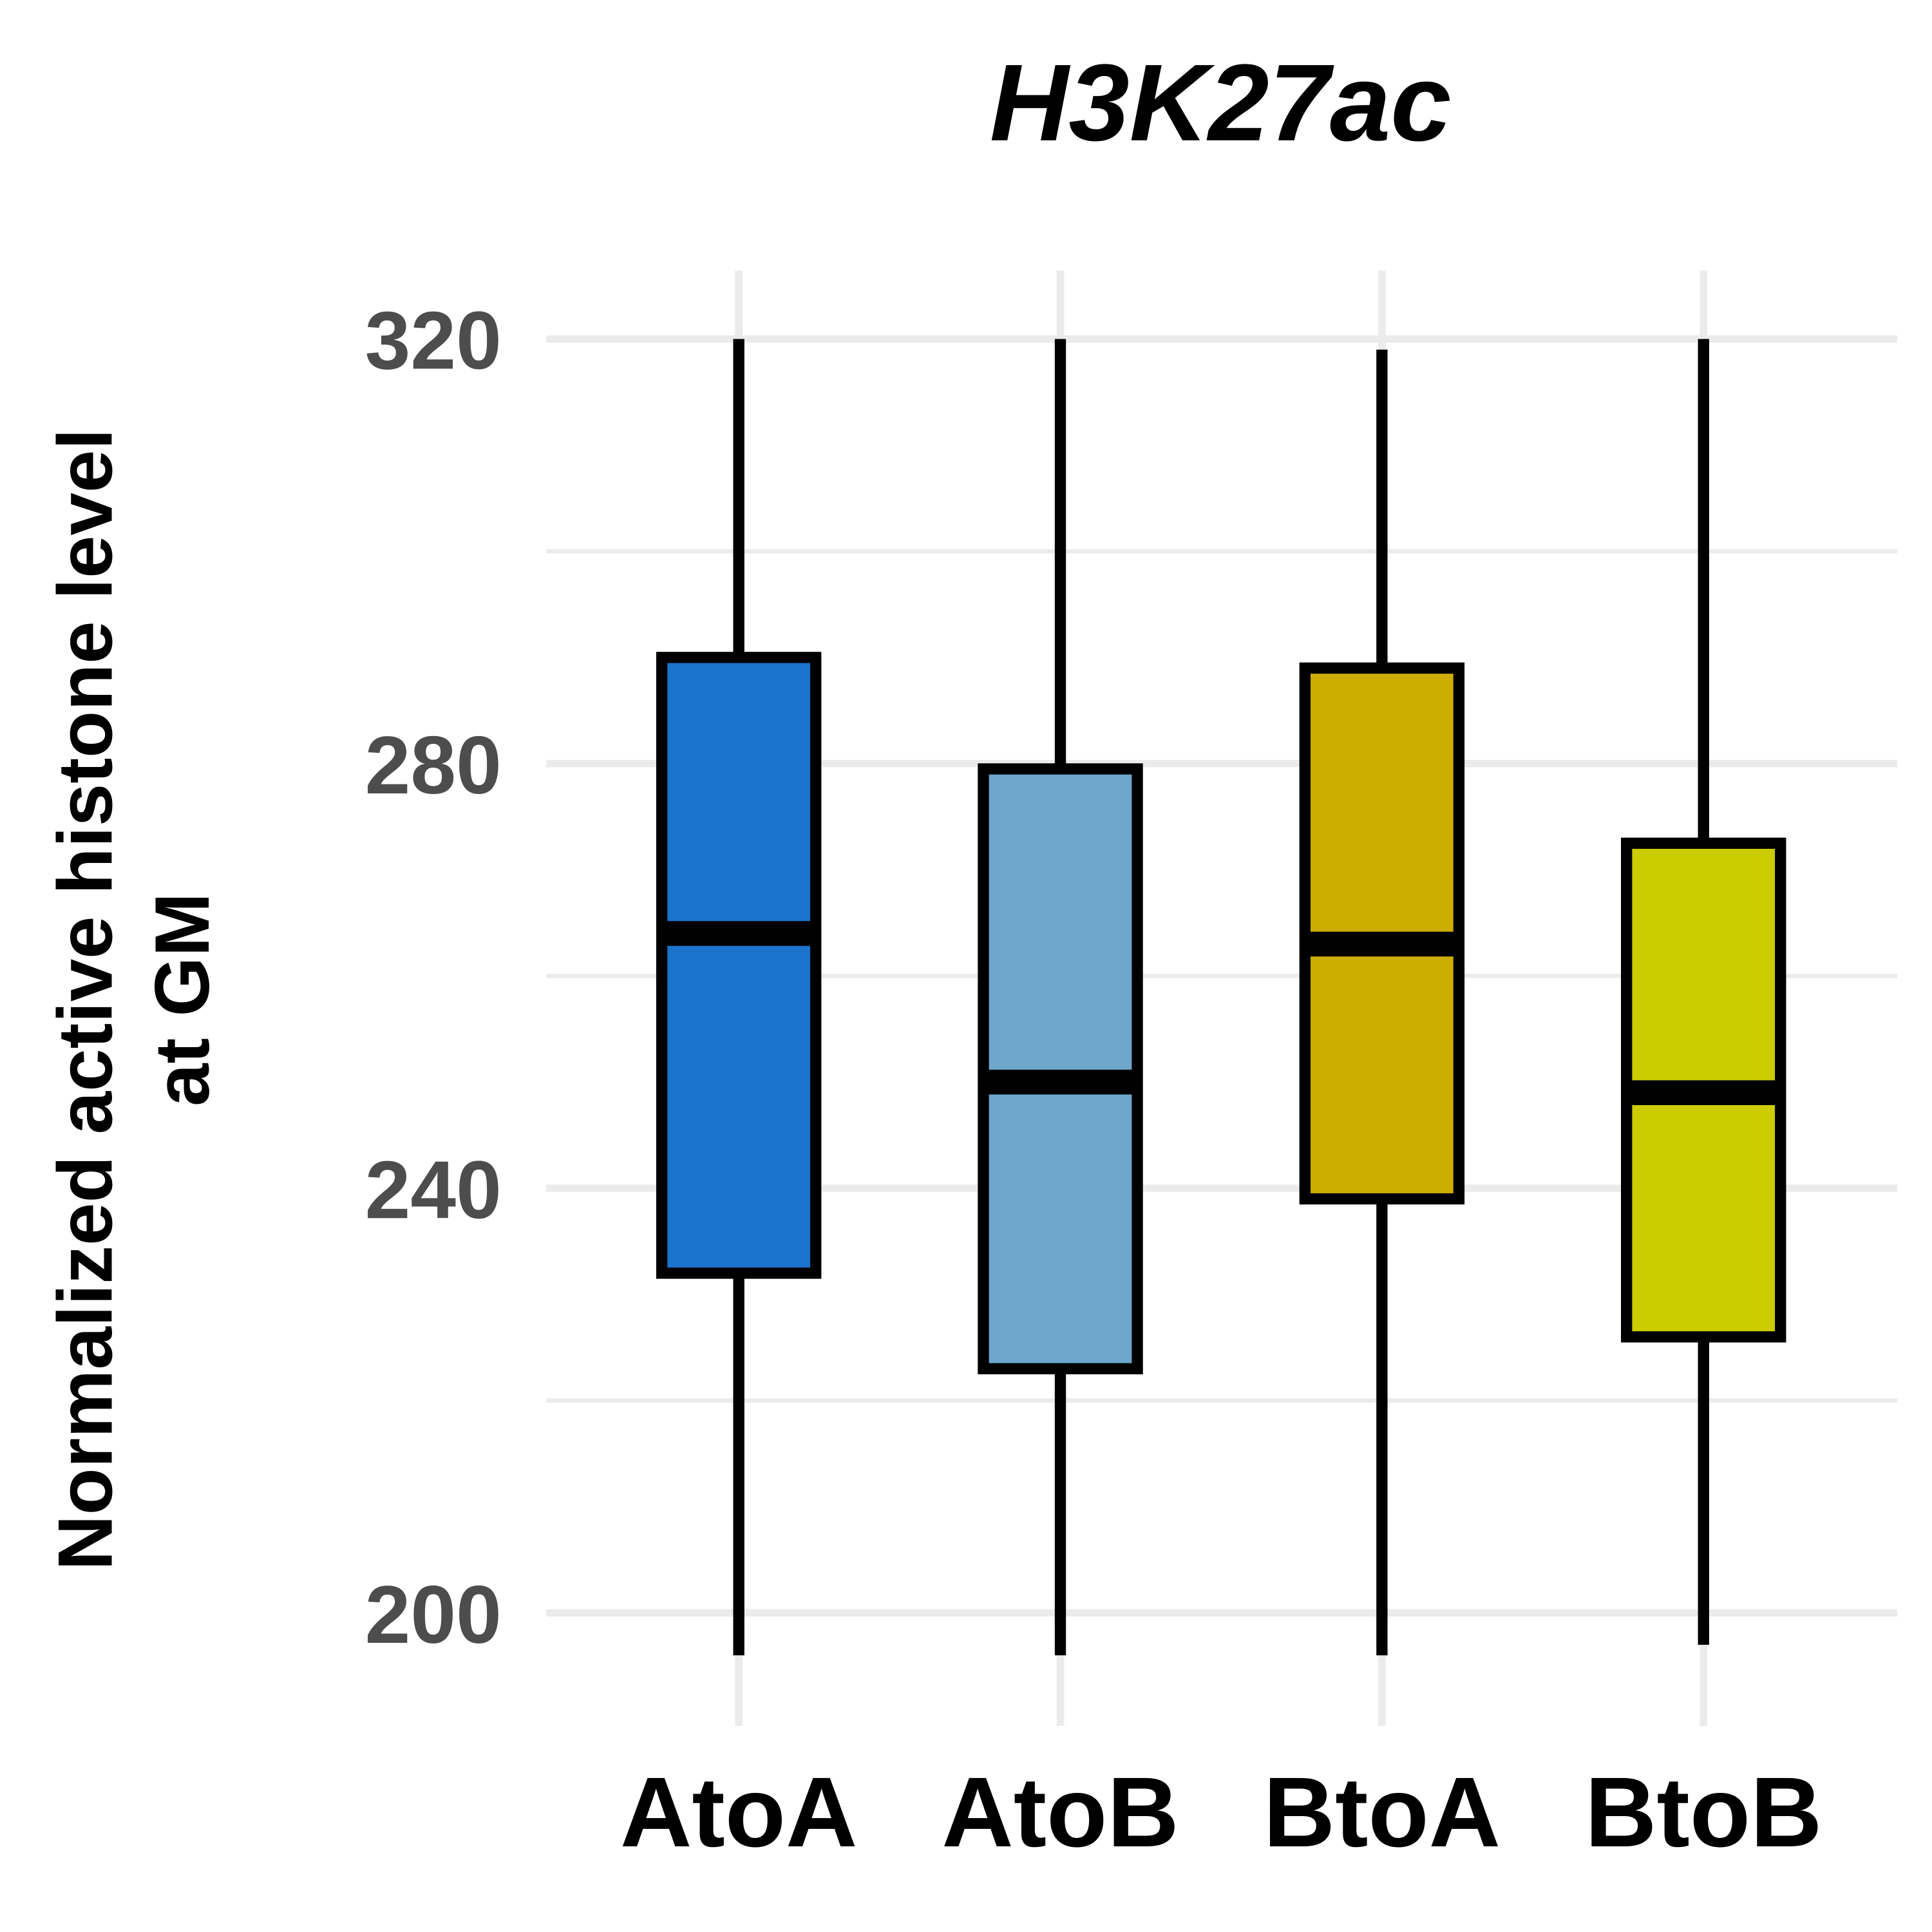 The height and width of the screenshot is (1932, 1932). I want to click on x-tick-labels: AtoA AtoB BtoA BtoB, so click(1221, 1812).